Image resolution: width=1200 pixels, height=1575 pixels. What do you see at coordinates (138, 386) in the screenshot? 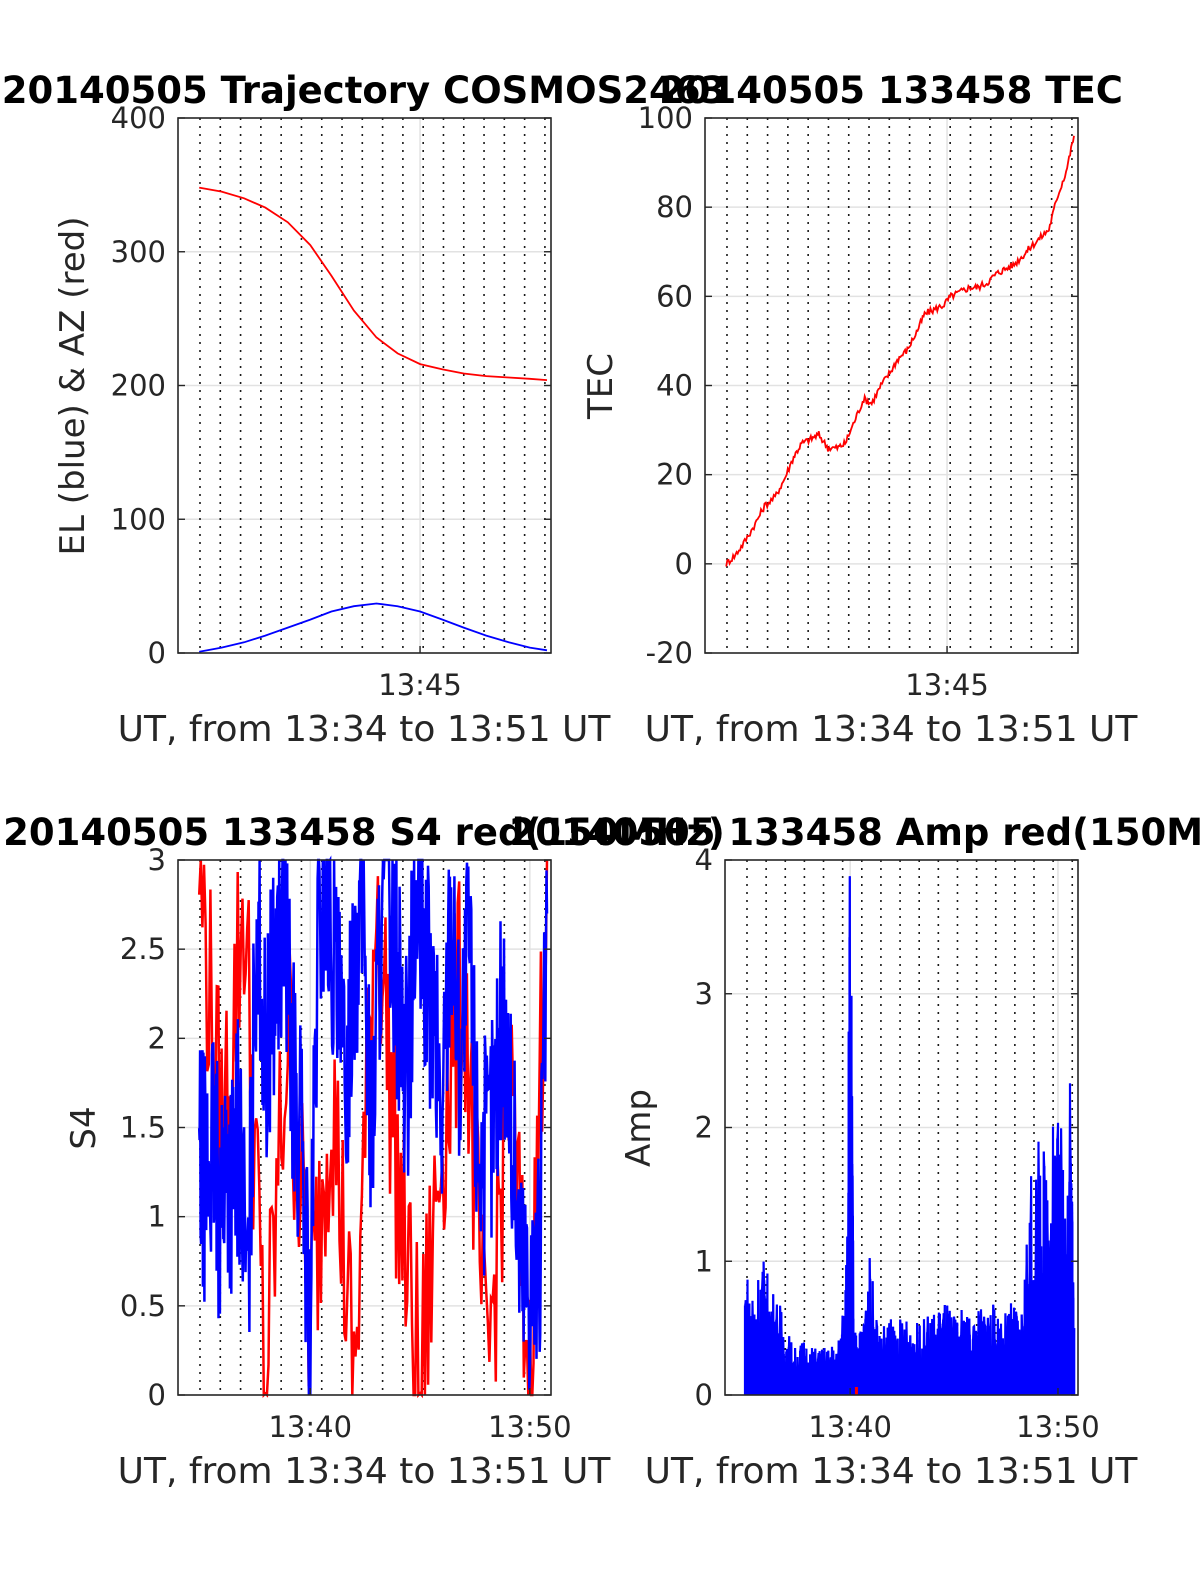
I see `y-tick-label: 200` at bounding box center [138, 386].